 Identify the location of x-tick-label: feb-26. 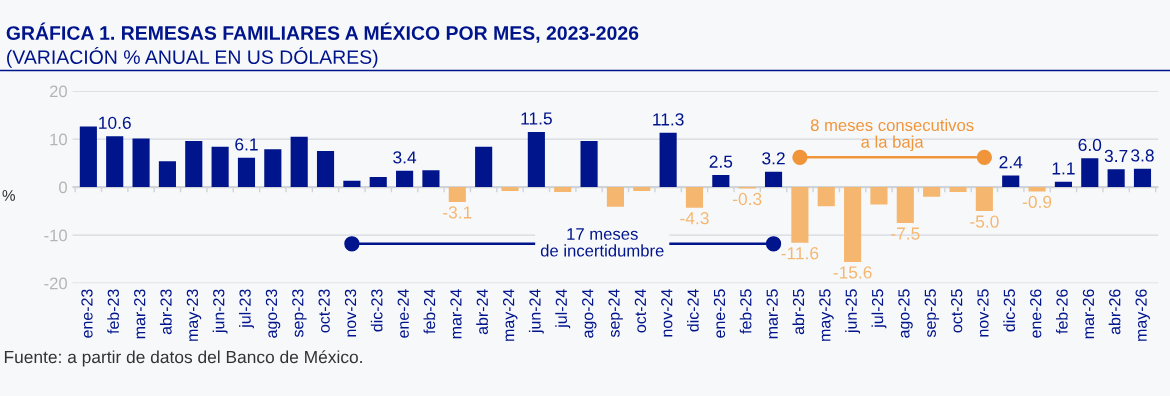
(1061, 311).